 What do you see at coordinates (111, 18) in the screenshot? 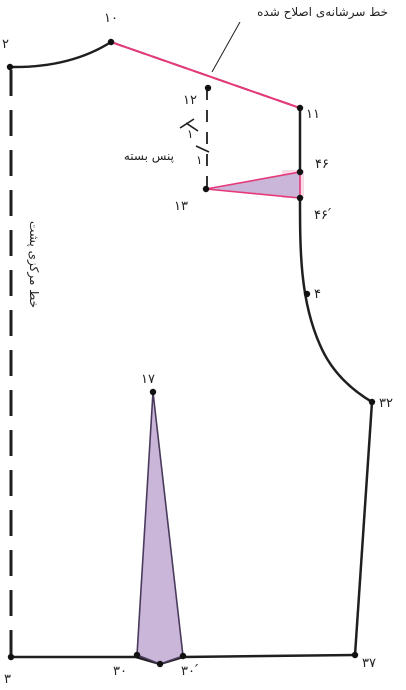
I see `label-point-10: ۱۰` at bounding box center [111, 18].